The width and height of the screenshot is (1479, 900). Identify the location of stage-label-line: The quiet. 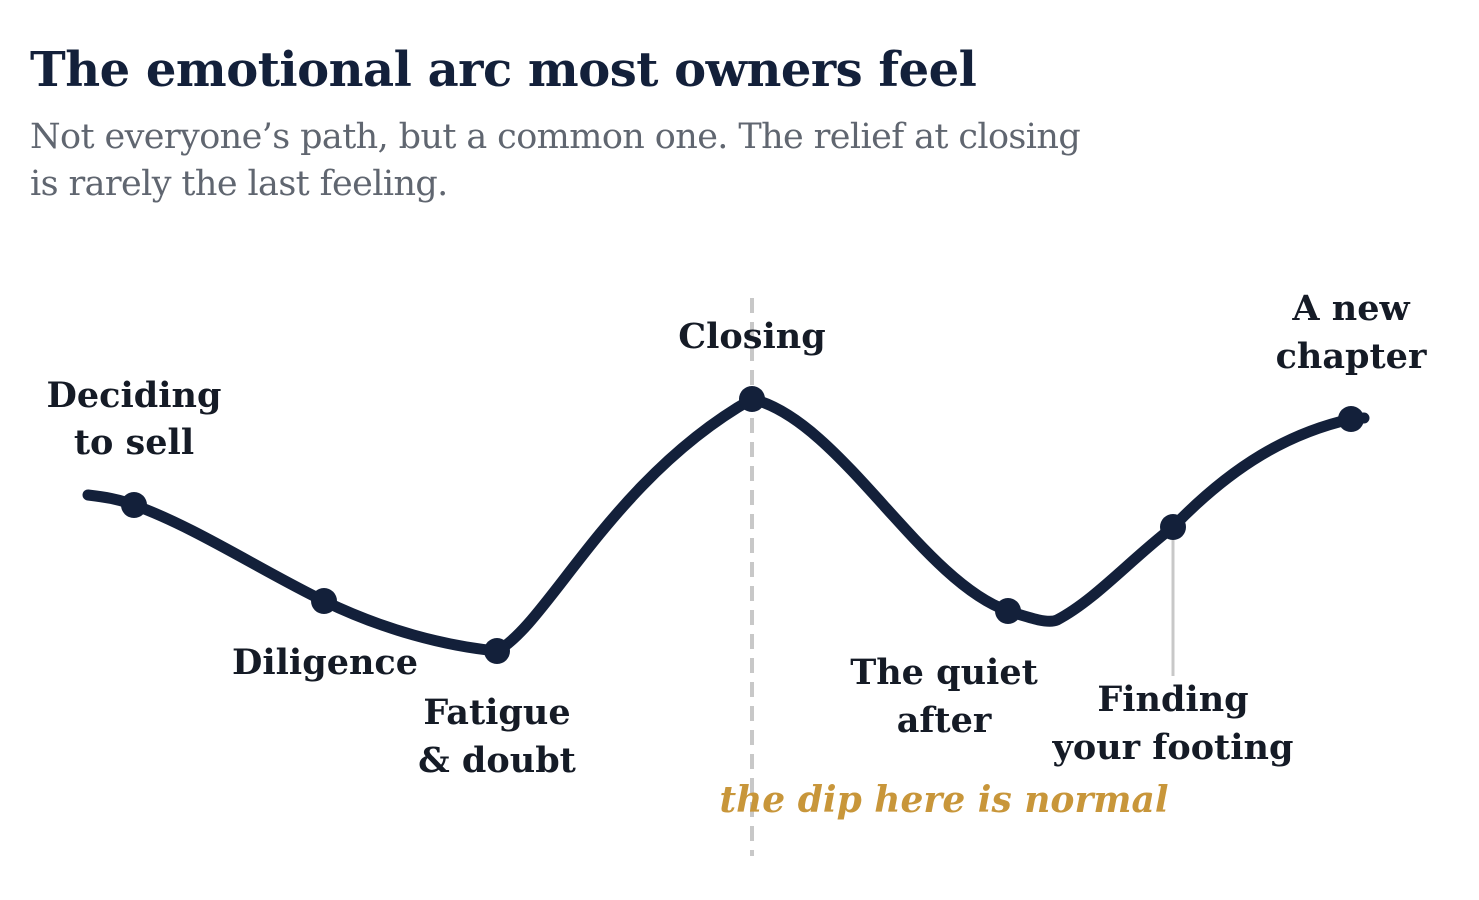
(944, 672).